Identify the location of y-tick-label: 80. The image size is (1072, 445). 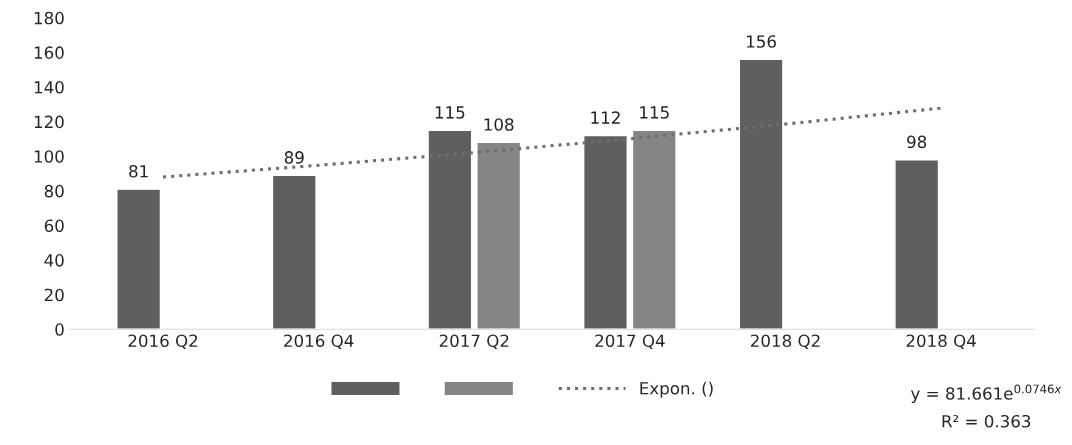
(54, 191).